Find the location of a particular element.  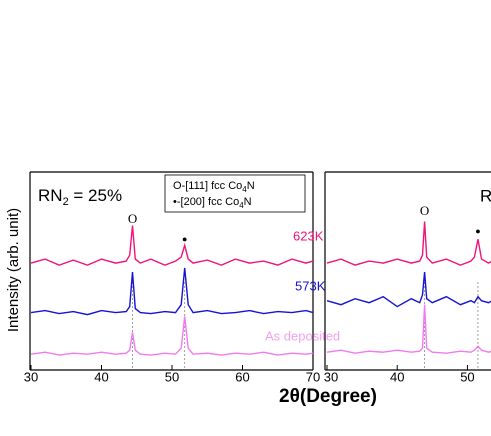

title-part: RN is located at coordinates (50, 195).